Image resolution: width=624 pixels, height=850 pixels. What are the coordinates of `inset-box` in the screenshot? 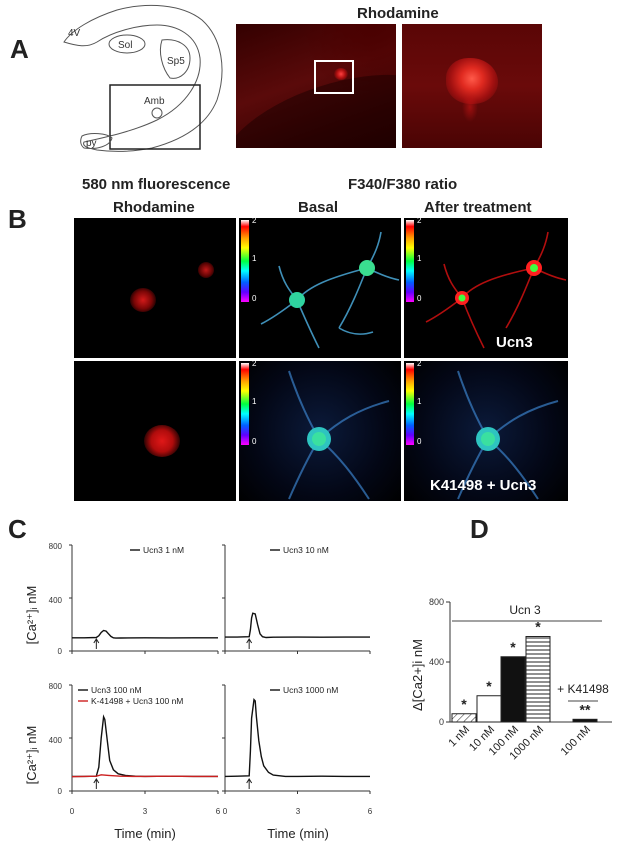 It's located at (155, 117).